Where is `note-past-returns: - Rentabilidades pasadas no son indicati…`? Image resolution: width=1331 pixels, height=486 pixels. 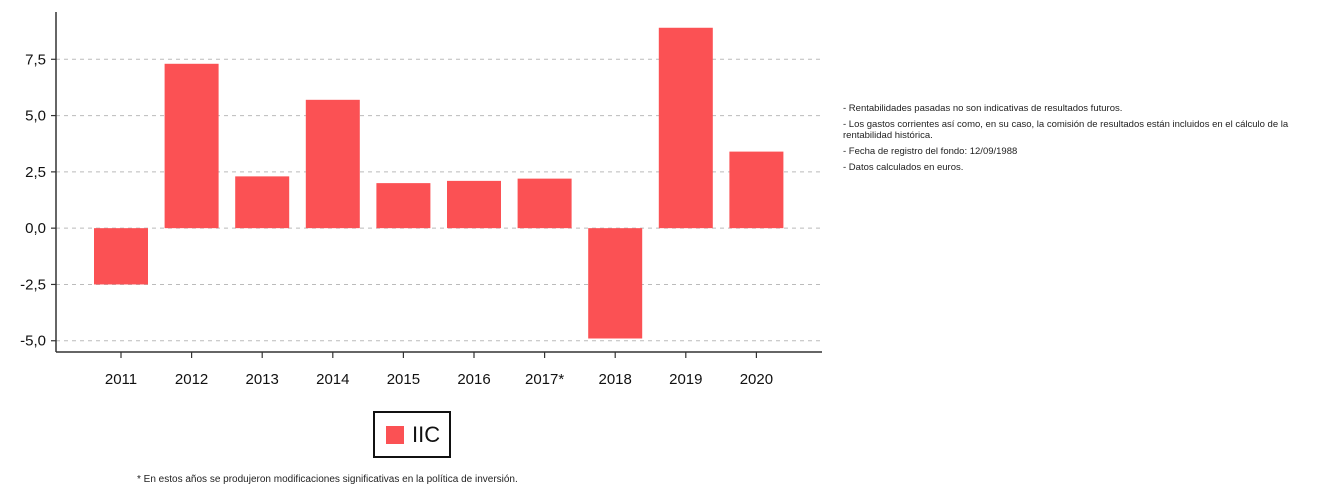 note-past-returns: - Rentabilidades pasadas no son indicati… is located at coordinates (983, 108).